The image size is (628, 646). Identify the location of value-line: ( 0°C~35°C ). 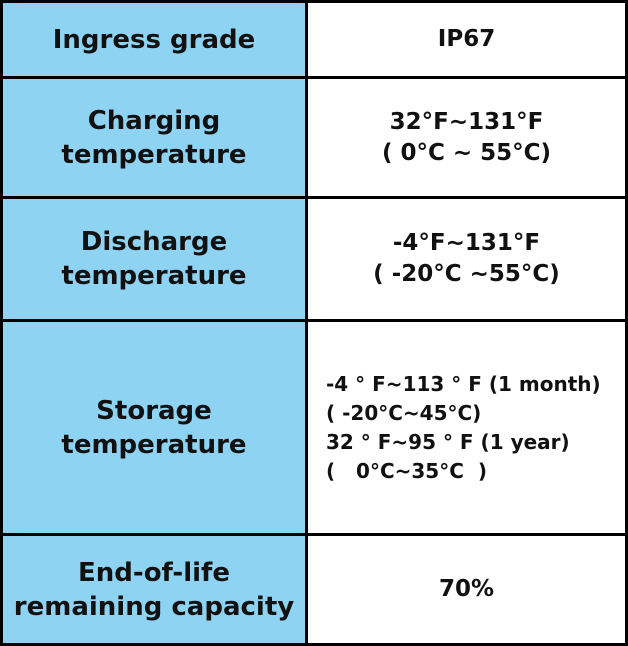
(406, 470).